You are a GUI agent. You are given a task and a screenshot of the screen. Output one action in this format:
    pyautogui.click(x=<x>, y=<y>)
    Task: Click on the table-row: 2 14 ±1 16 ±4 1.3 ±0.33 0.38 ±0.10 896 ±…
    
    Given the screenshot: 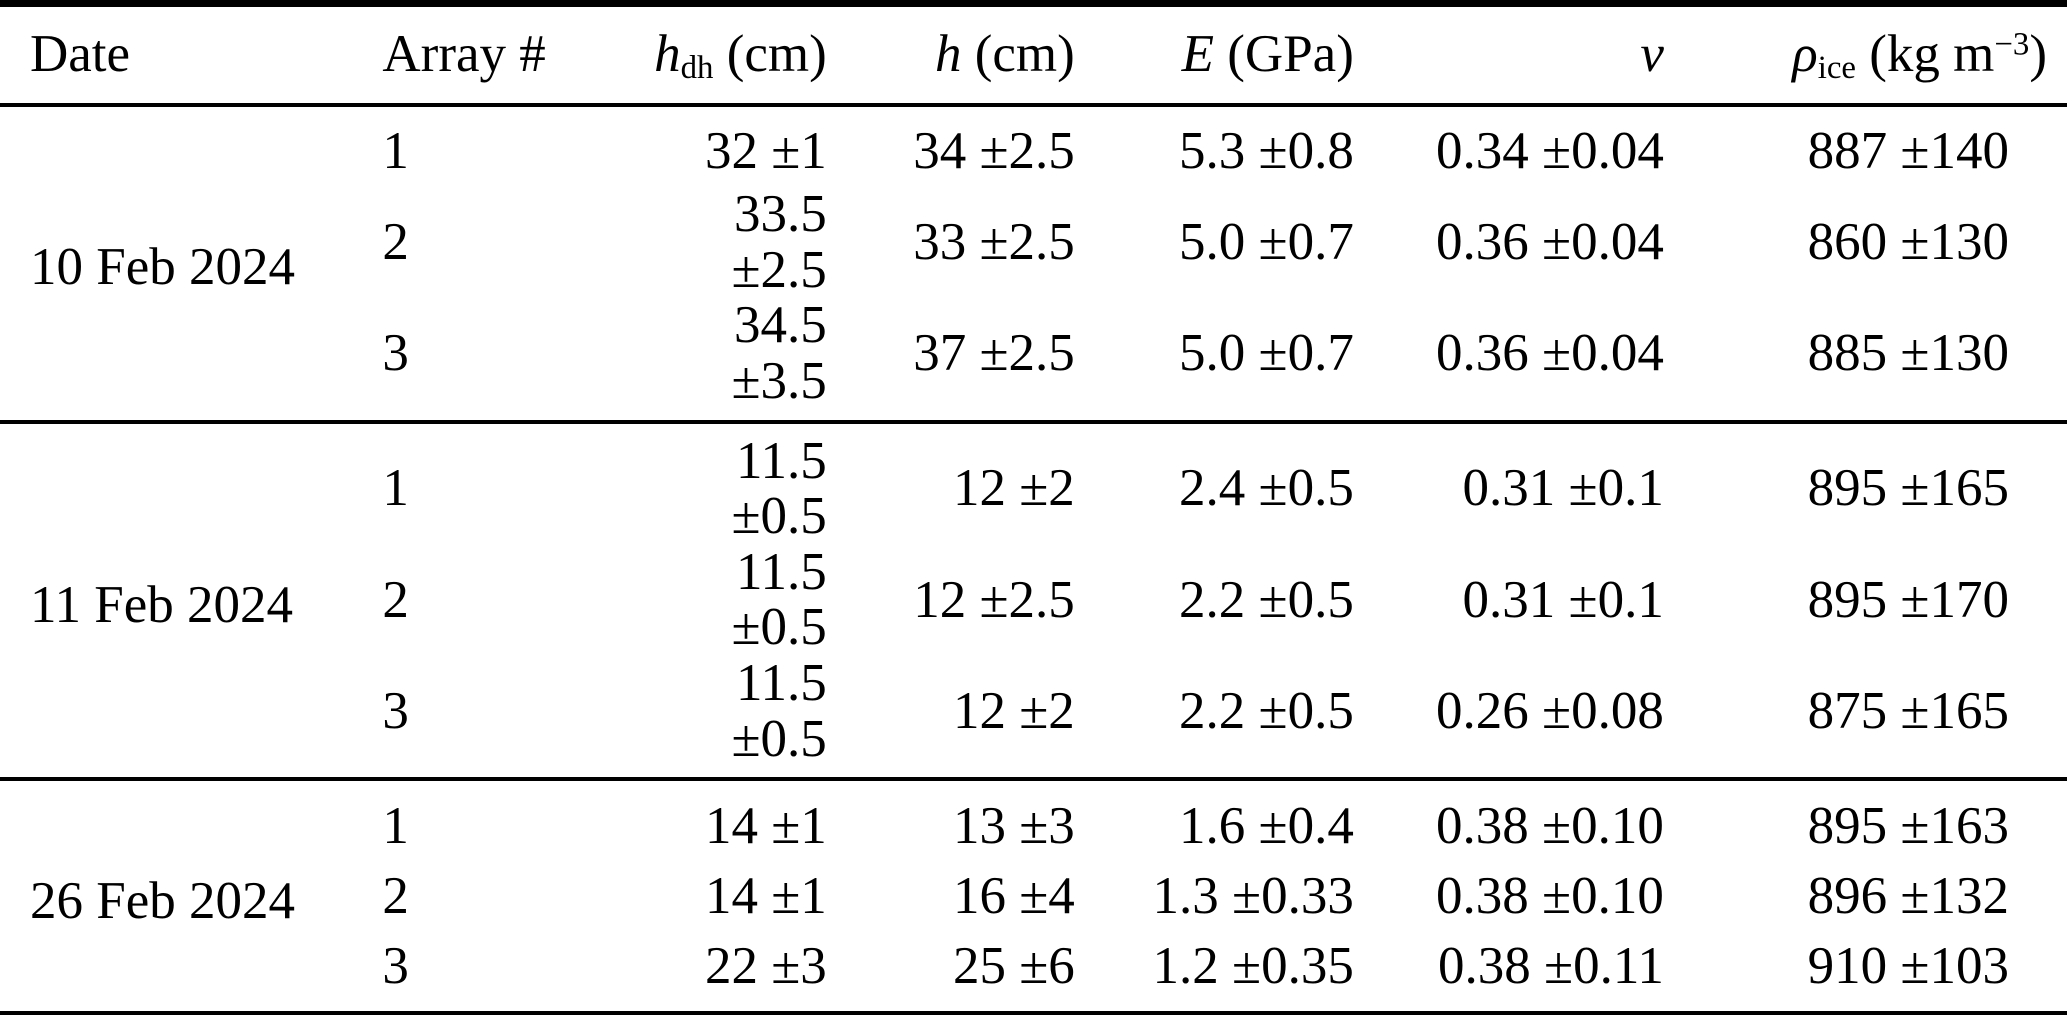 What is the action you would take?
    pyautogui.click(x=1033, y=896)
    